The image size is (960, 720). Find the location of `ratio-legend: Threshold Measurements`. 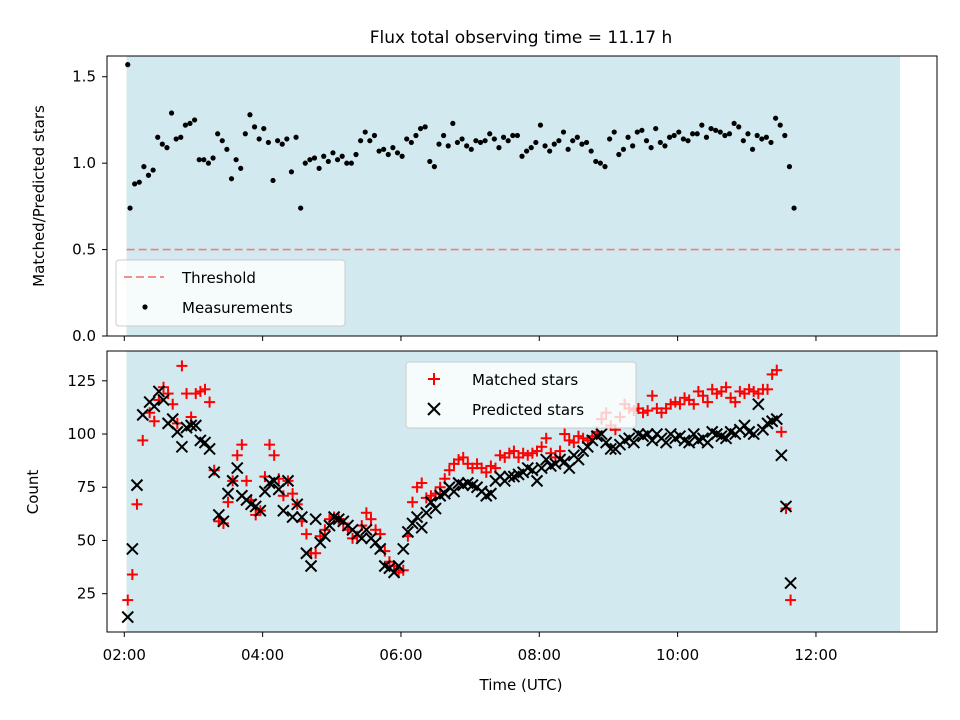

ratio-legend: Threshold Measurements is located at coordinates (230, 293).